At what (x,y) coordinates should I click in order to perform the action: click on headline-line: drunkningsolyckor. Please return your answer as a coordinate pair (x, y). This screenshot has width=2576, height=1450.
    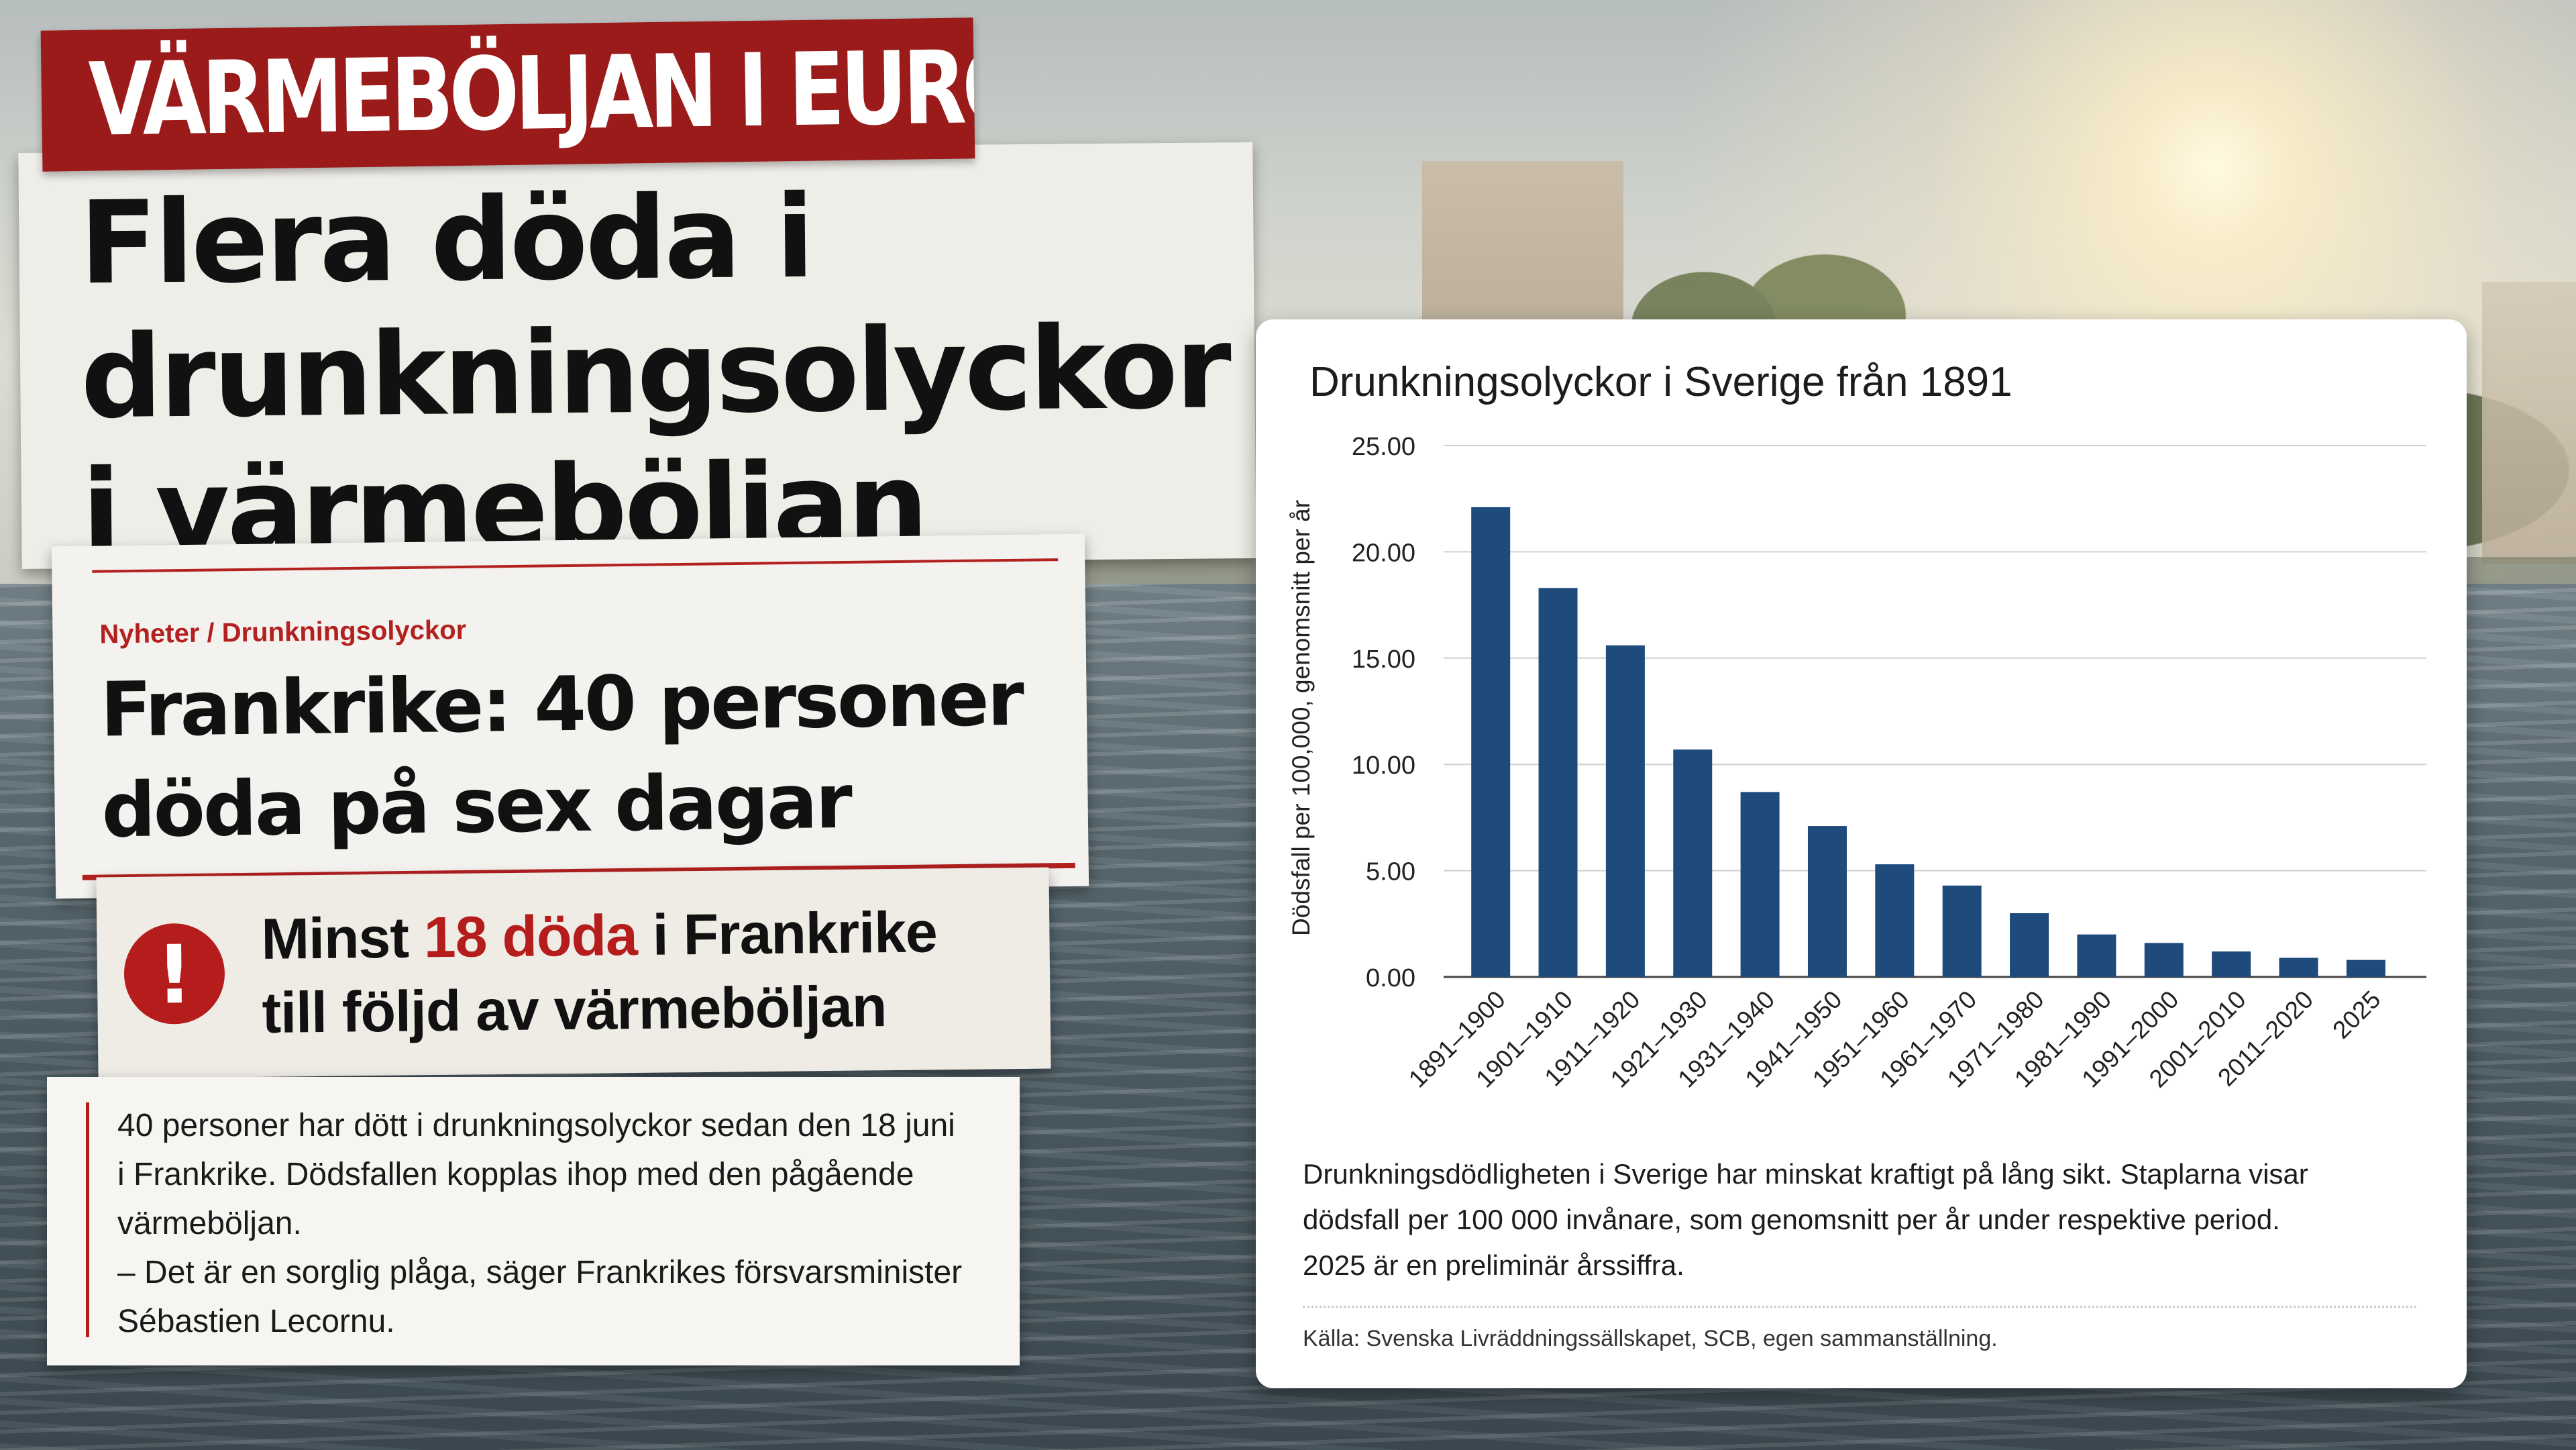
    Looking at the image, I should click on (655, 373).